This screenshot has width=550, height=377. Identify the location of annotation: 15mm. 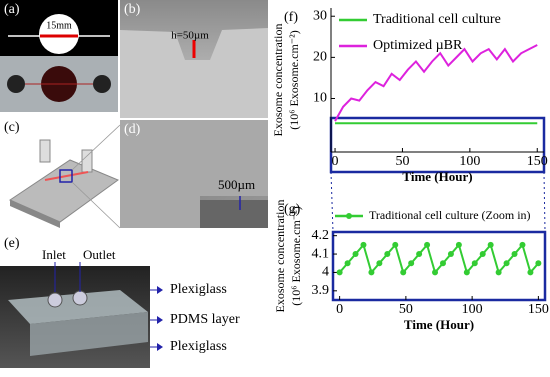
(59, 25).